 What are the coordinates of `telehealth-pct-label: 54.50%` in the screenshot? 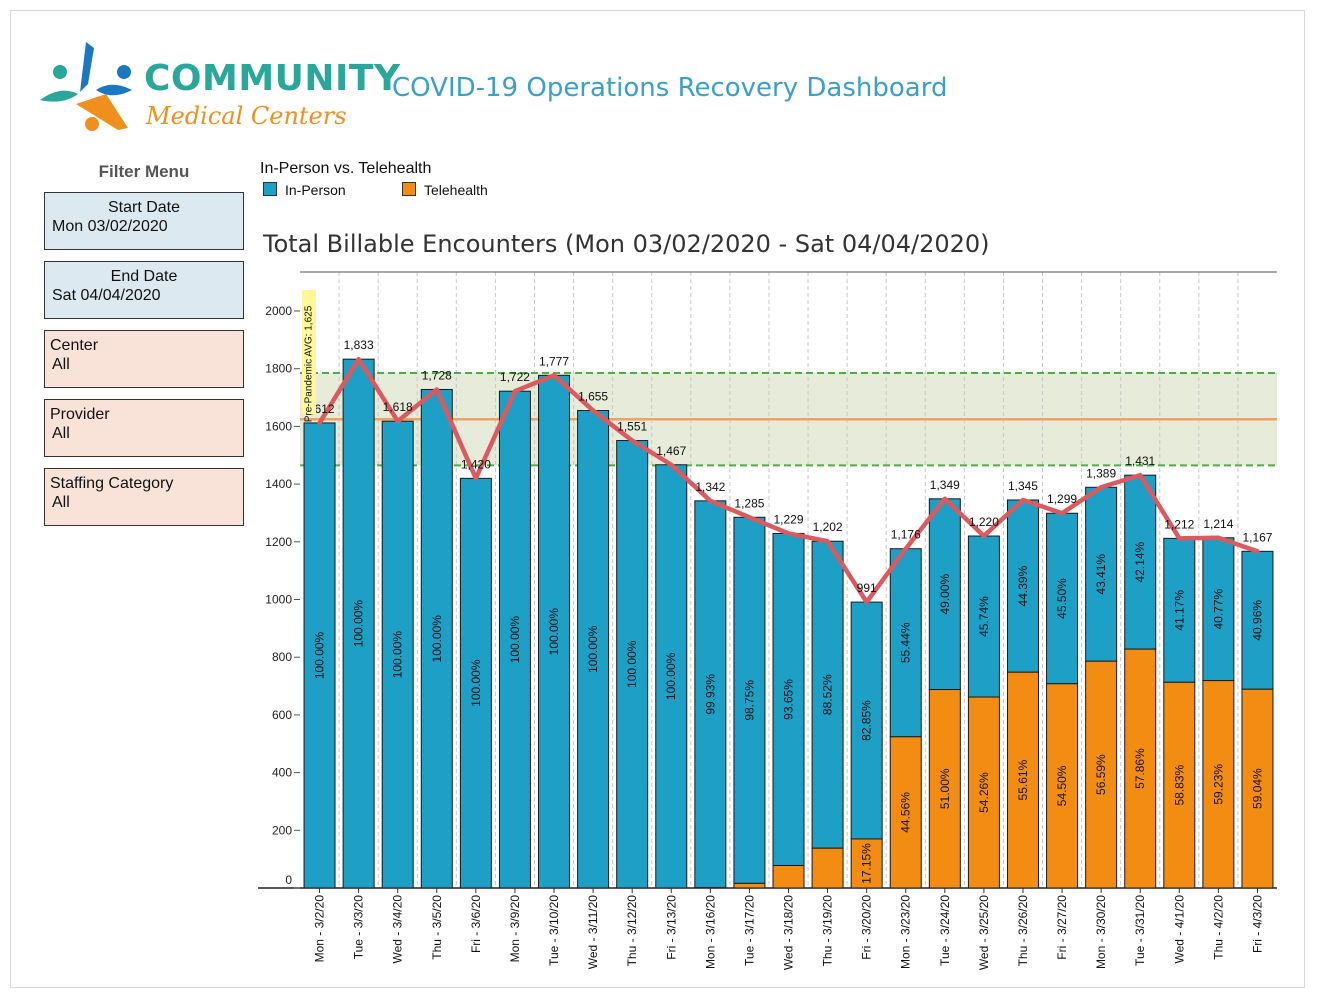 It's located at (1062, 785).